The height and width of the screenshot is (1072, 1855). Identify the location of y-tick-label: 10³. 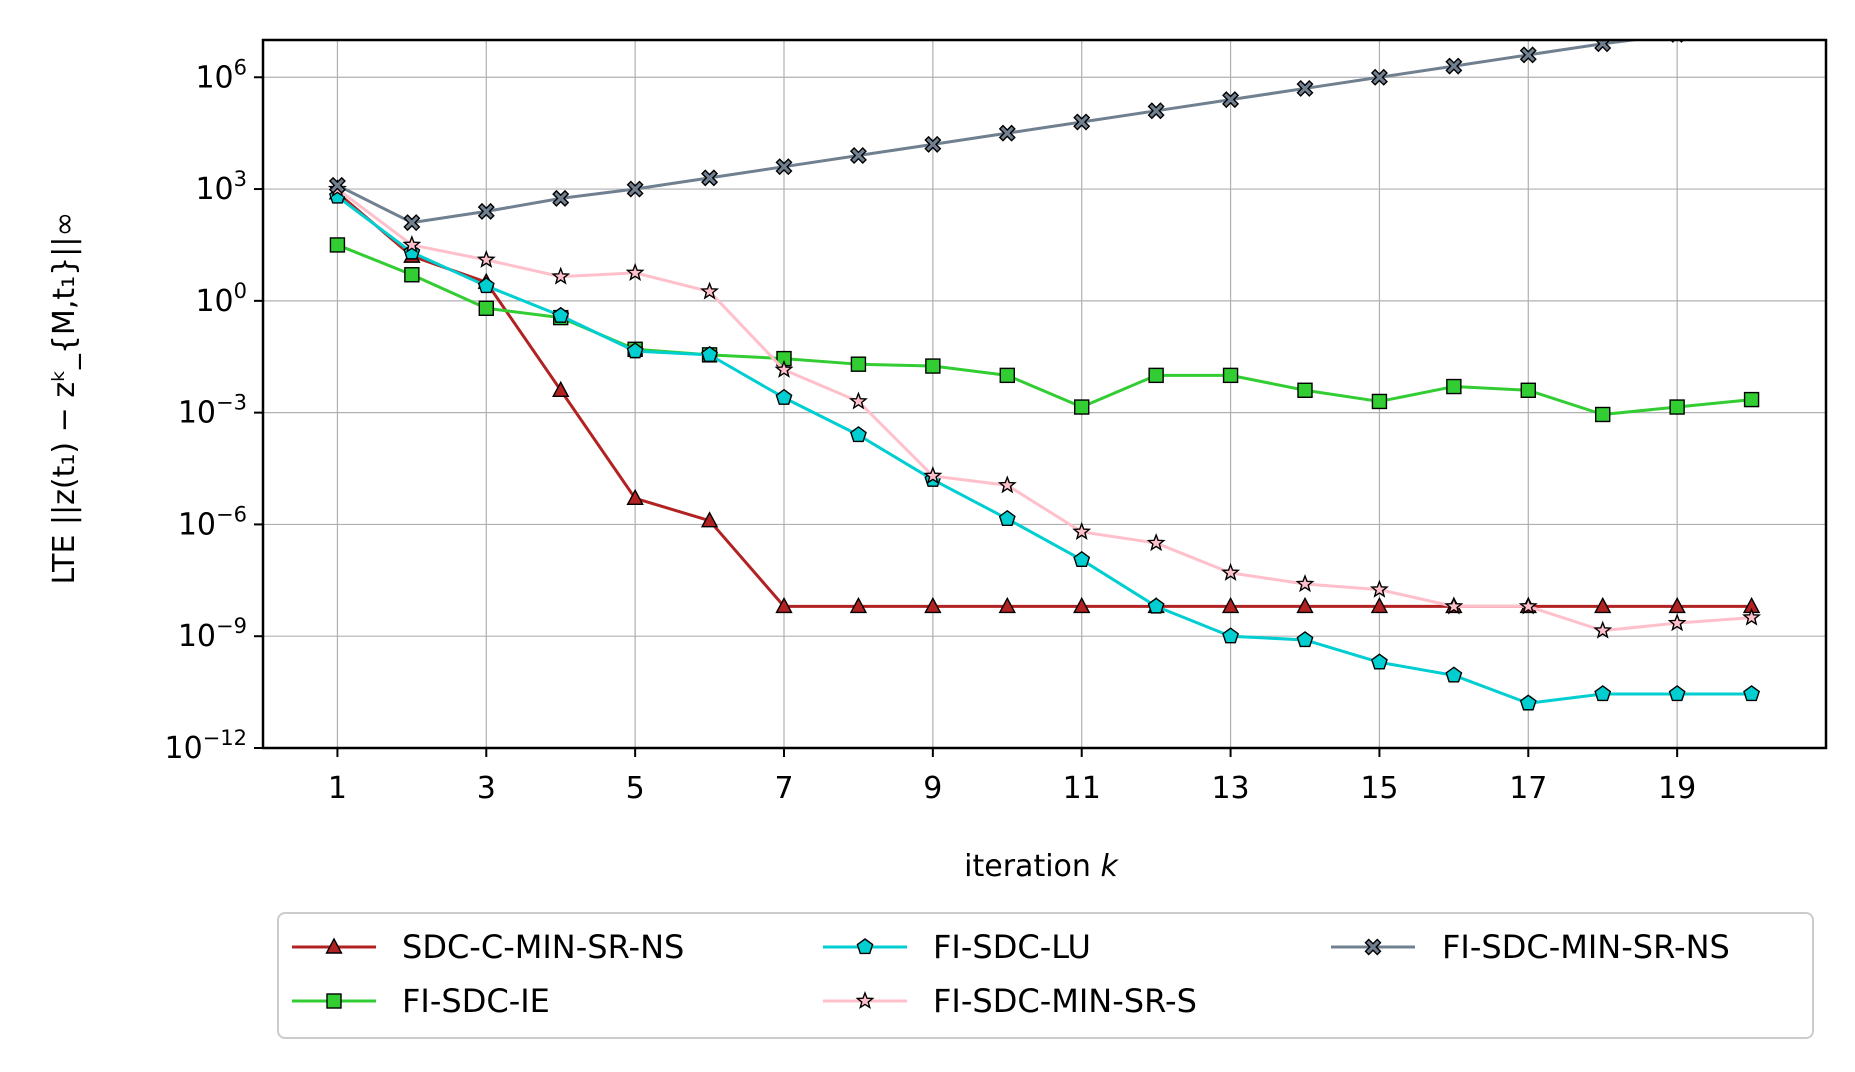
(221, 187).